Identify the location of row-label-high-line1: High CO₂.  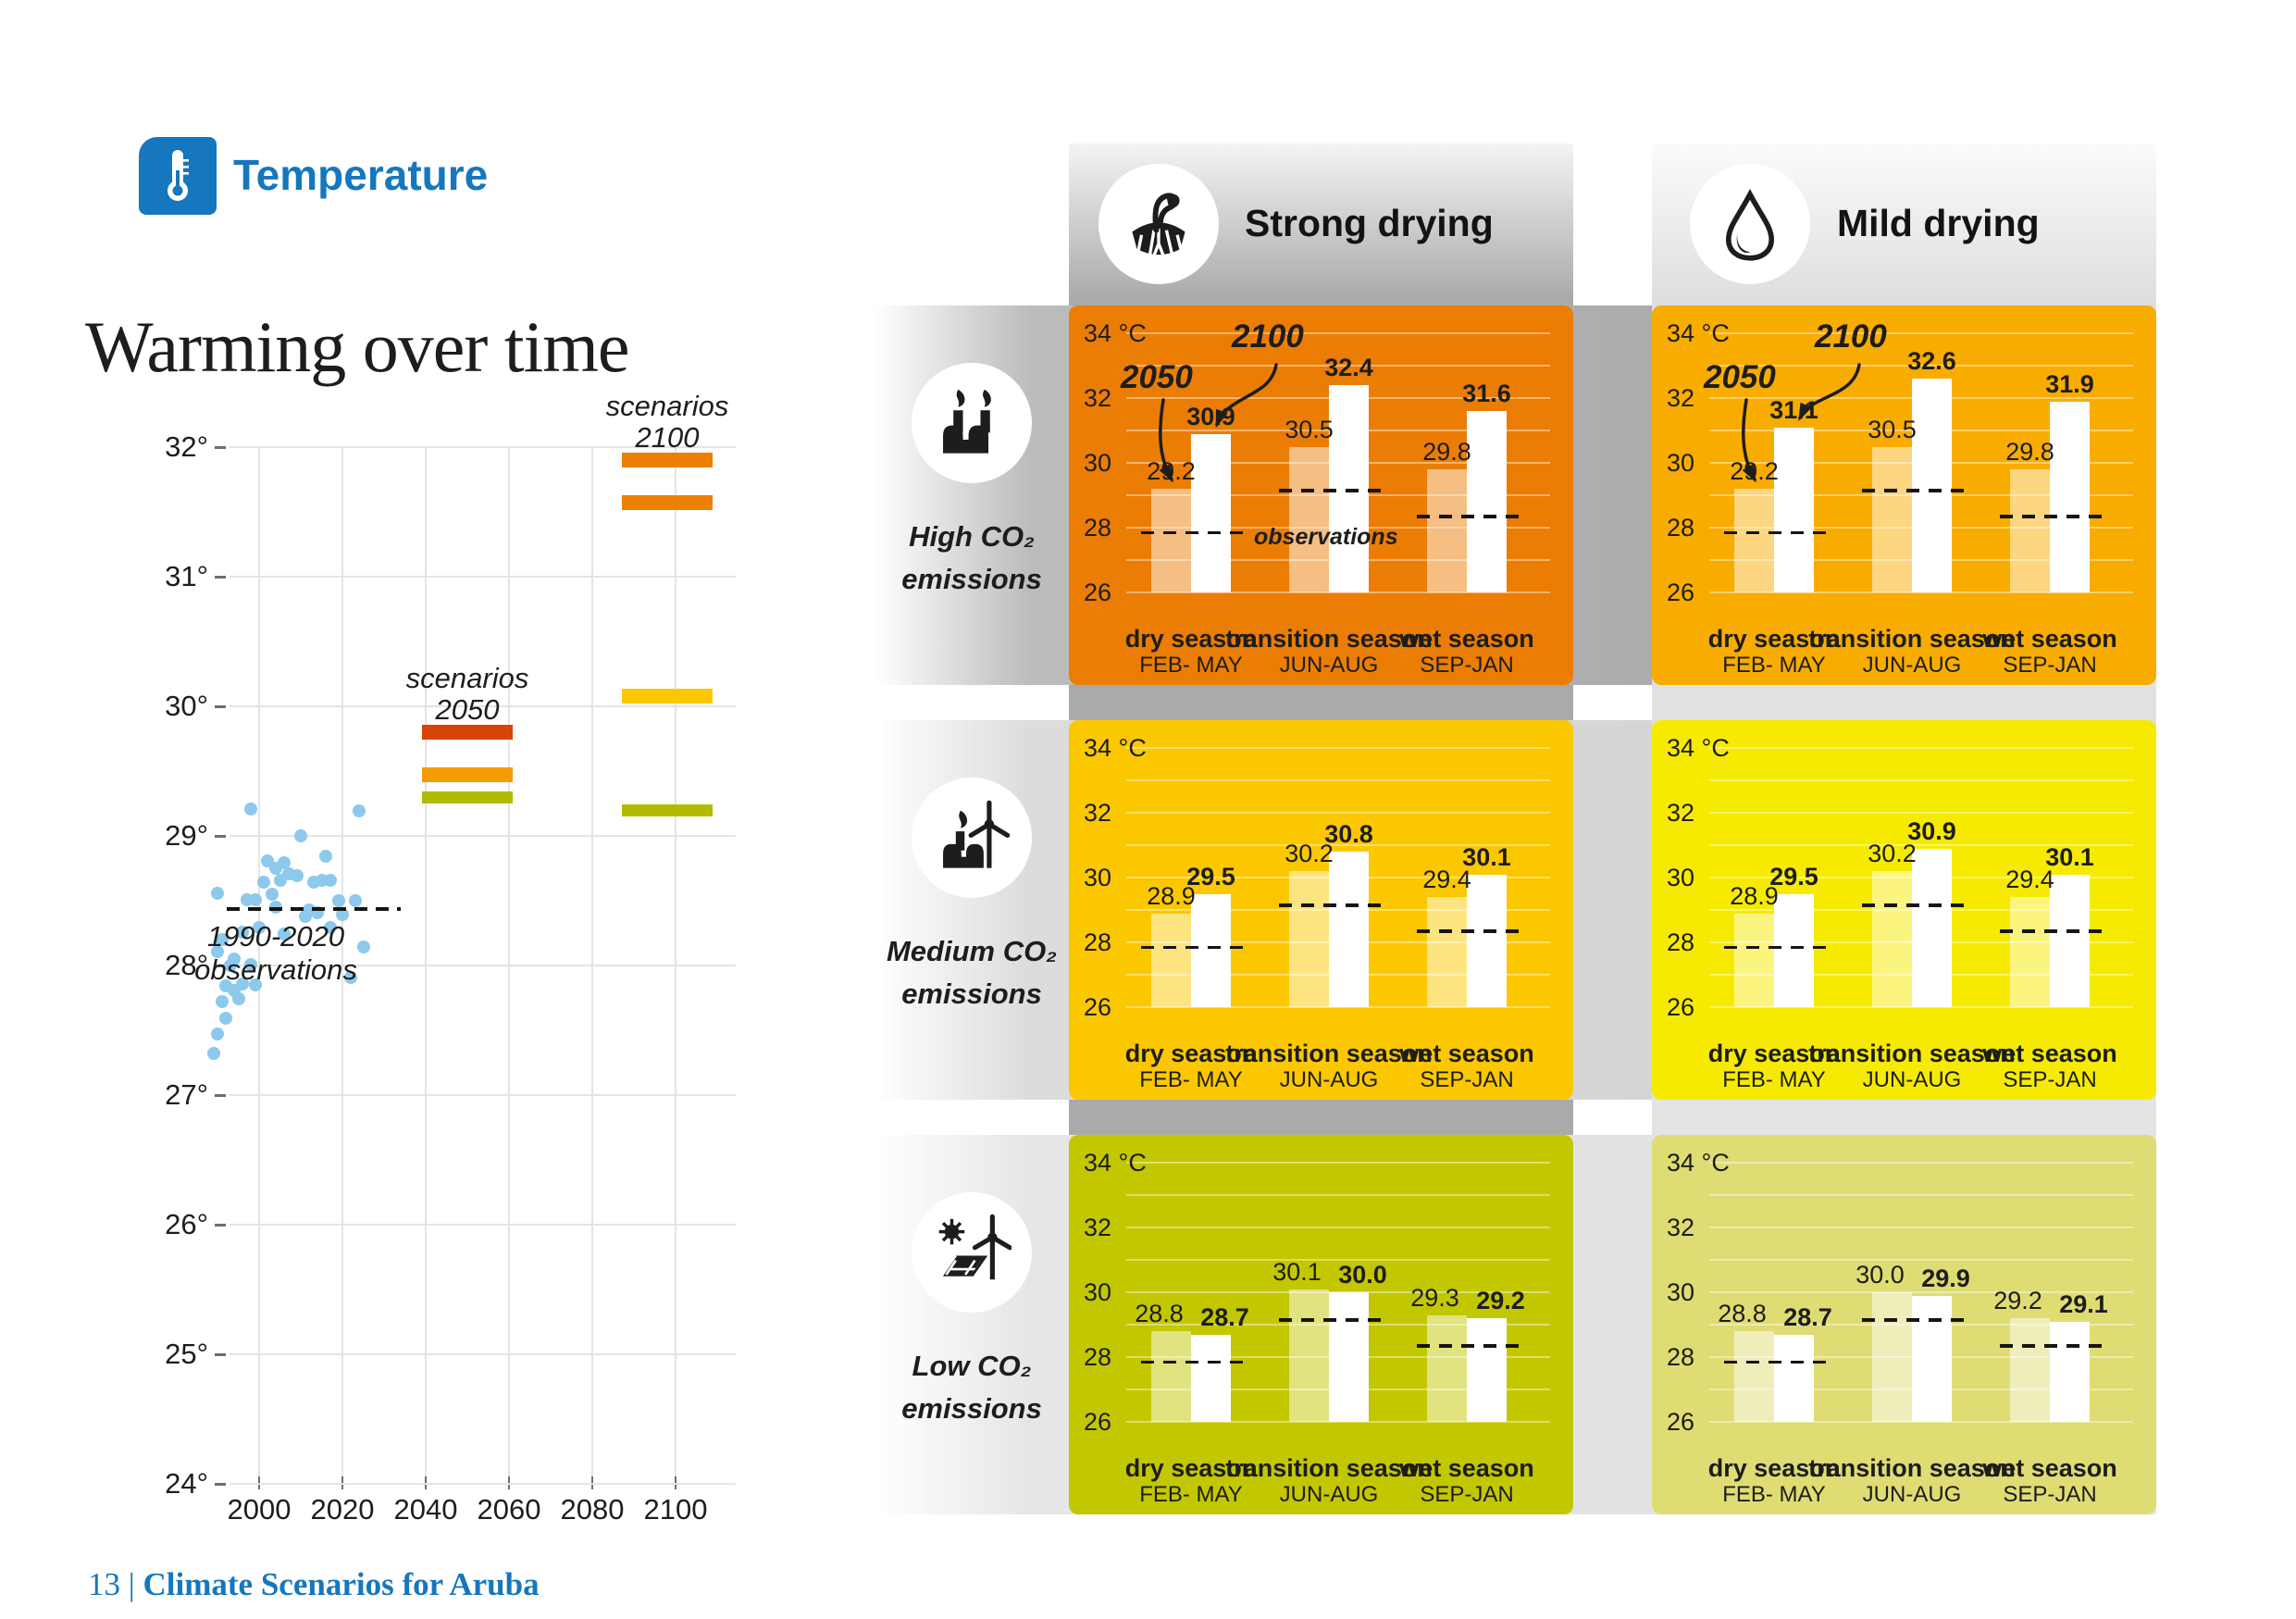
(972, 537).